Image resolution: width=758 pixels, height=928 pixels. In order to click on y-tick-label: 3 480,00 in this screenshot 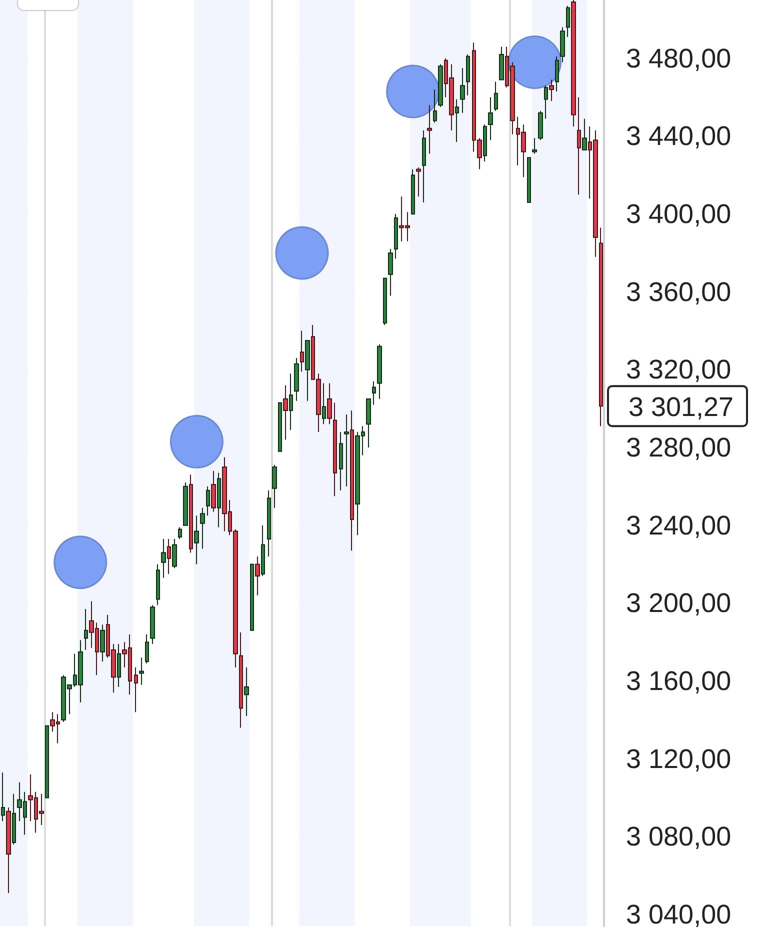, I will do `click(679, 58)`.